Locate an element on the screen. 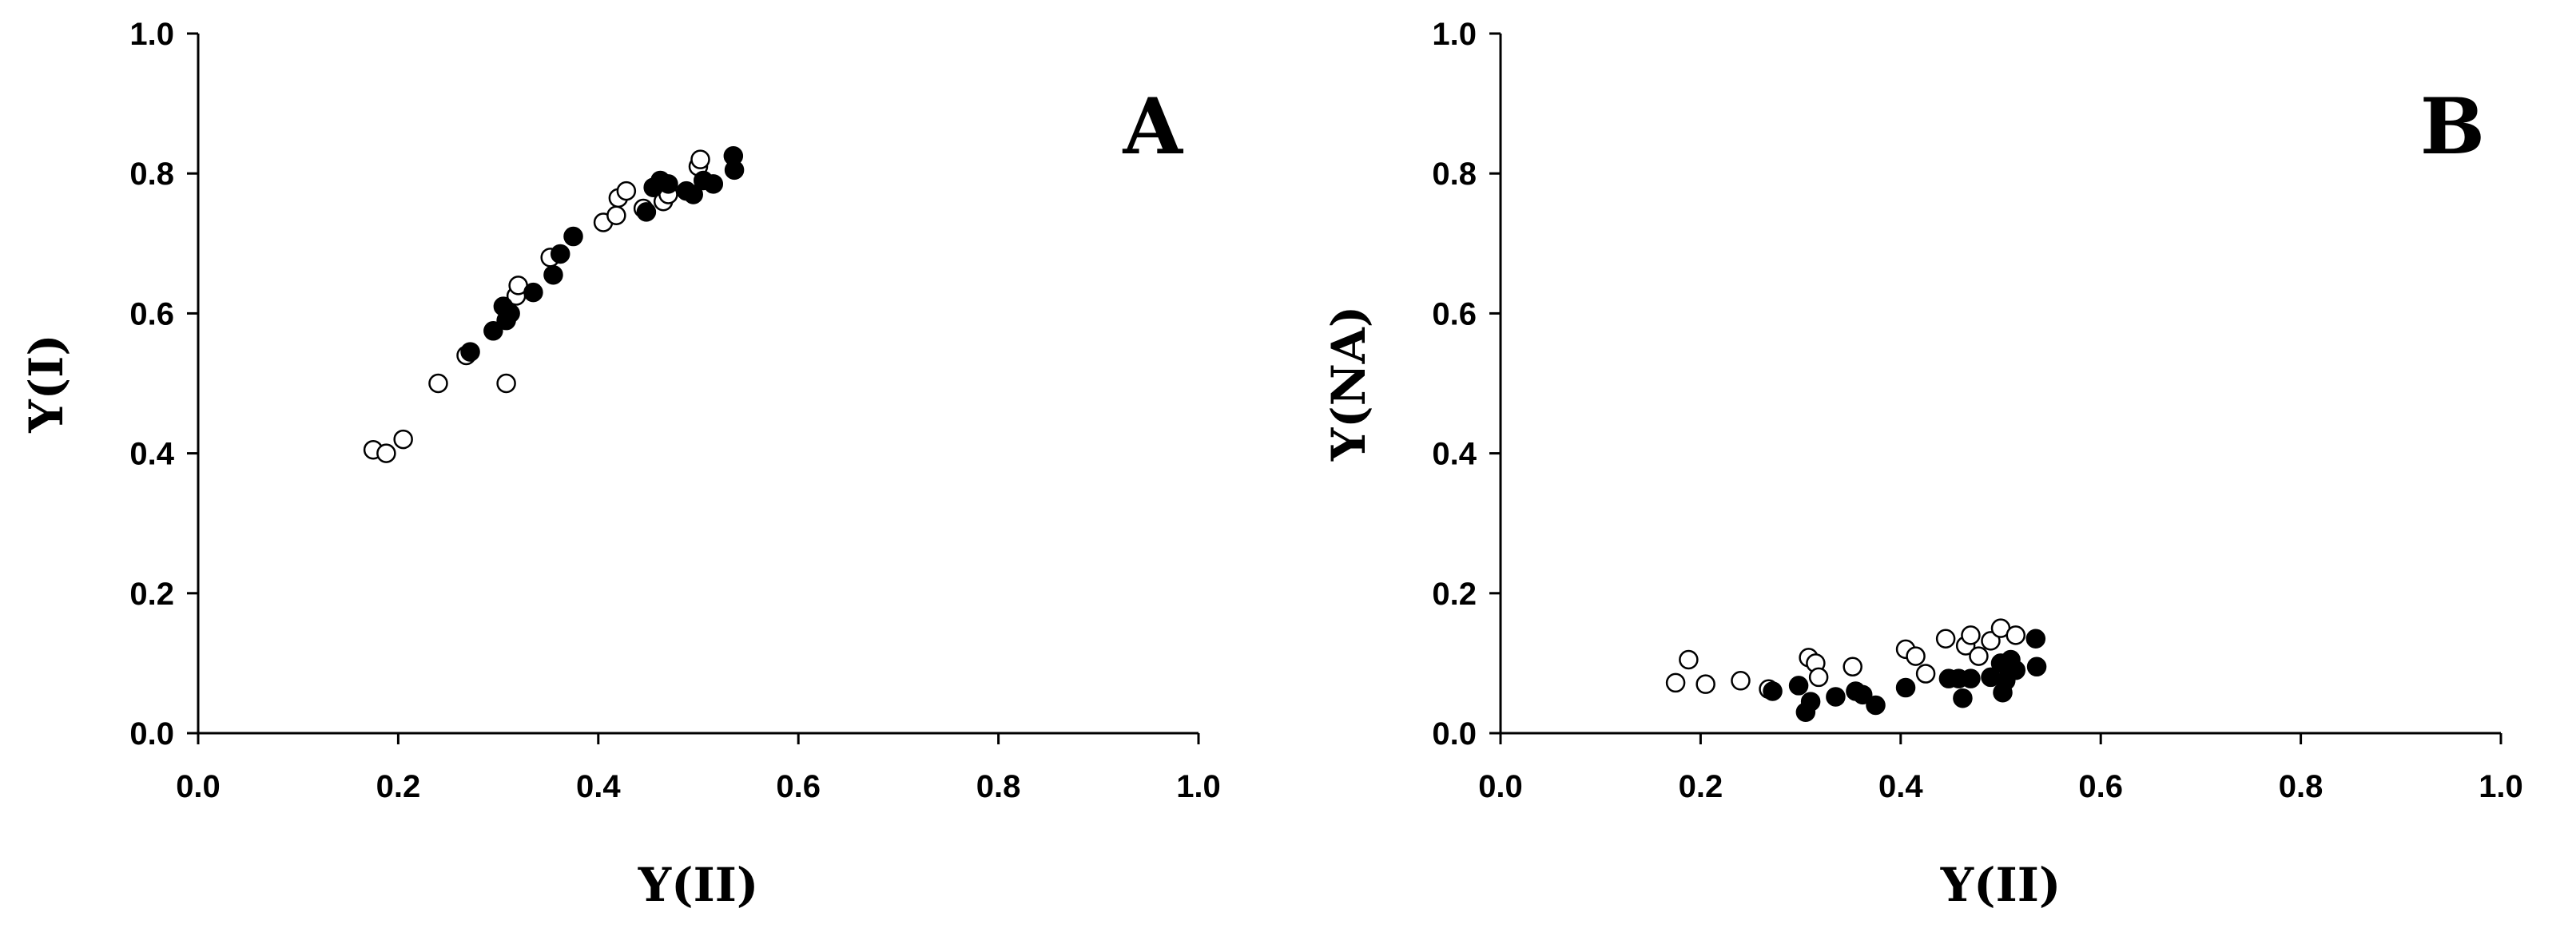 The image size is (2576, 952). panel-a-x-tick-label: 0.4 is located at coordinates (598, 786).